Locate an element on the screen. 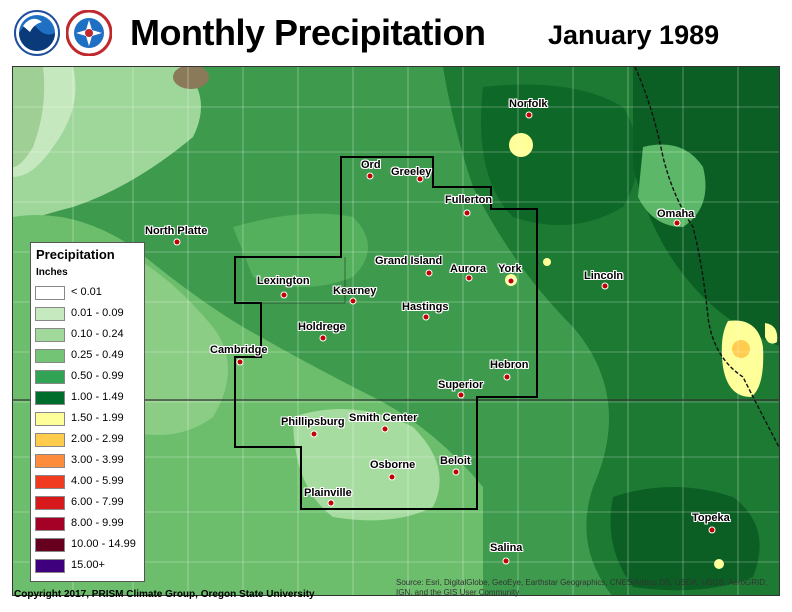 This screenshot has height=612, width=792. city-label-north-platte: North Platte is located at coordinates (176, 231).